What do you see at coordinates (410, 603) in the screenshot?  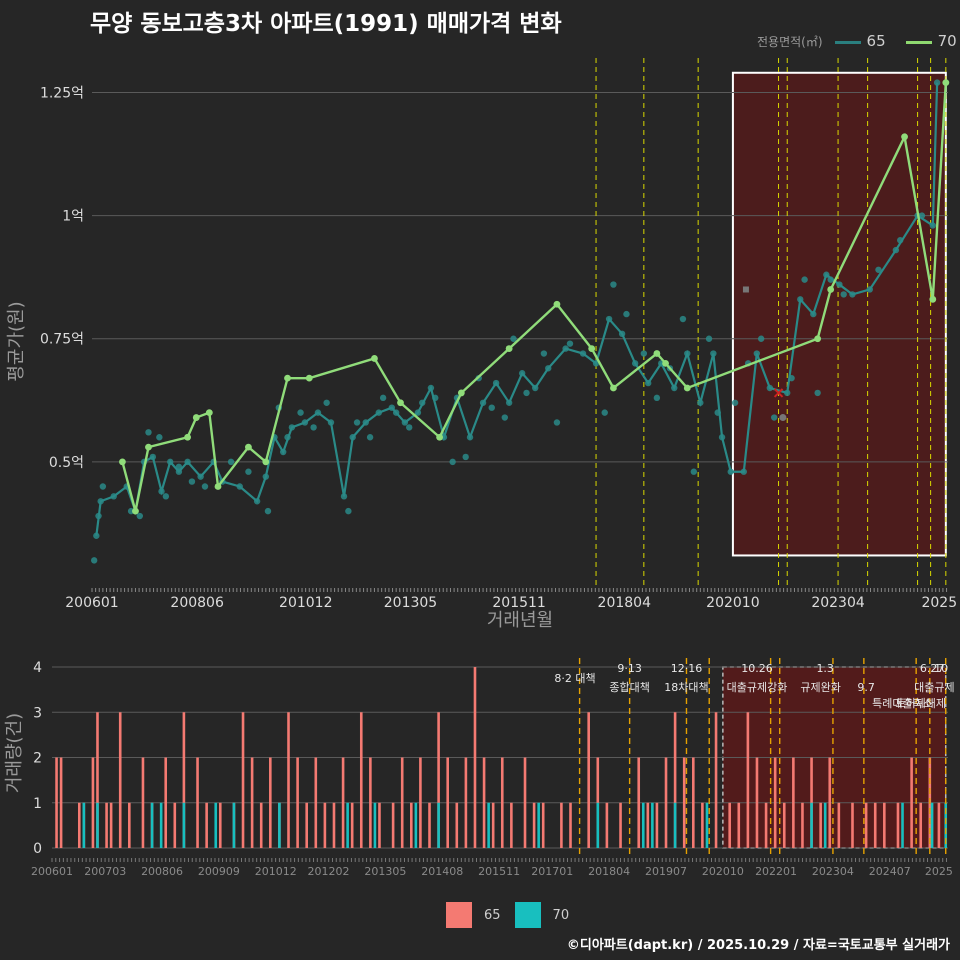 I see `x-tick-label: 201305` at bounding box center [410, 603].